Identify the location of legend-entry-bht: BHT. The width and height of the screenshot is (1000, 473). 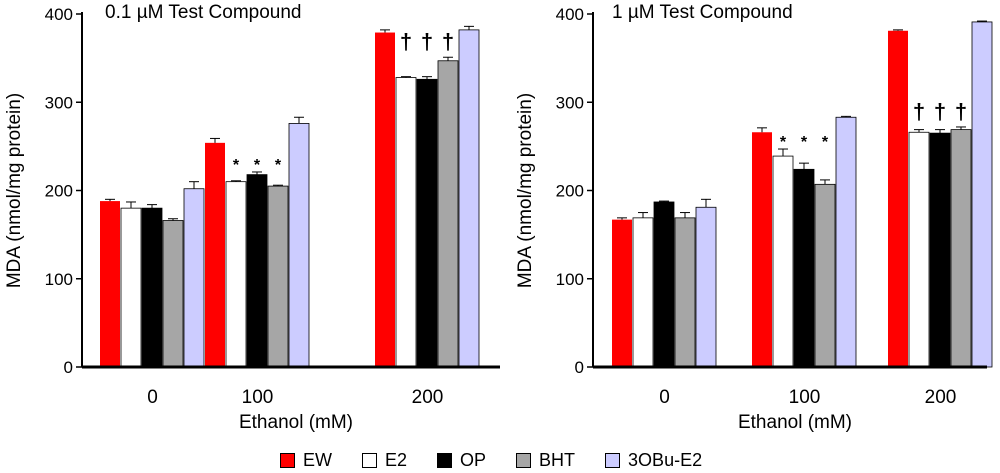
(545, 460).